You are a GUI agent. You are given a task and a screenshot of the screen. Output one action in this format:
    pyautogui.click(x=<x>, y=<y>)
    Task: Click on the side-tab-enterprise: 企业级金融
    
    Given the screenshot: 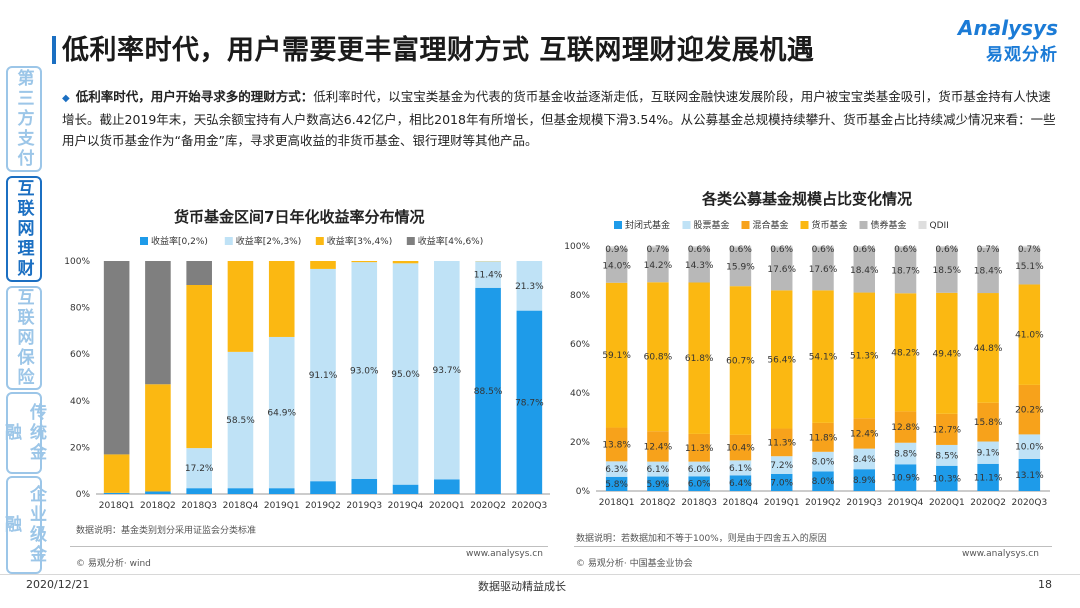 What is the action you would take?
    pyautogui.click(x=23, y=525)
    